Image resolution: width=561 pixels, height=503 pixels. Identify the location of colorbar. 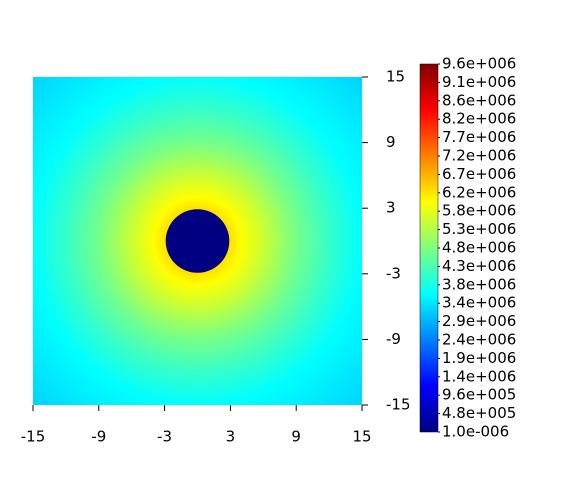
(429, 248).